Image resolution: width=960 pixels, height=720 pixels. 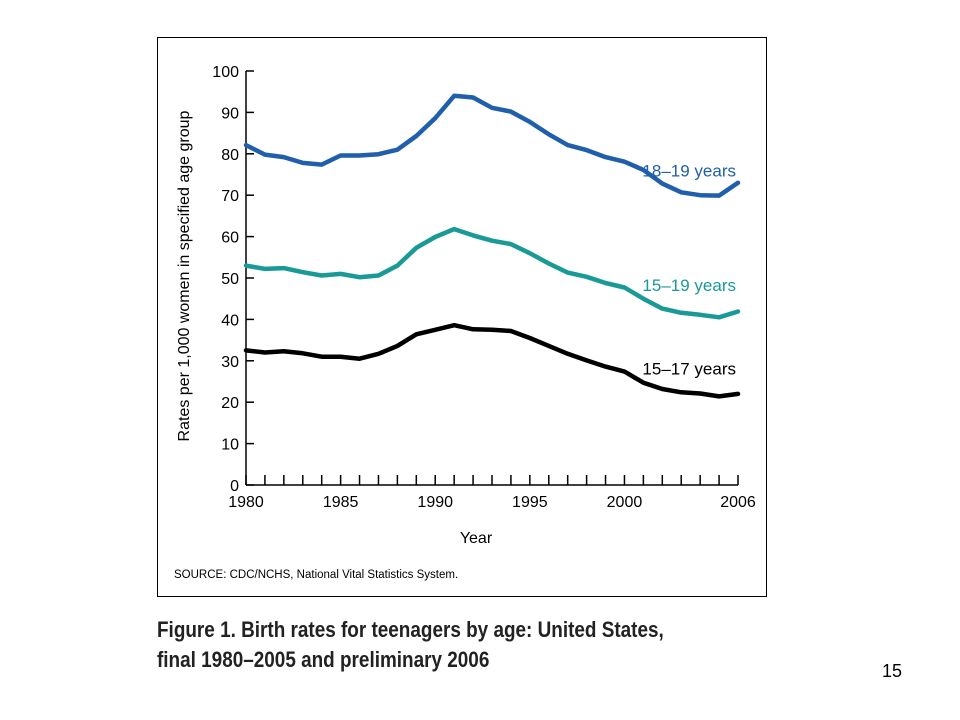 I want to click on y-tick-label: 80, so click(x=230, y=155).